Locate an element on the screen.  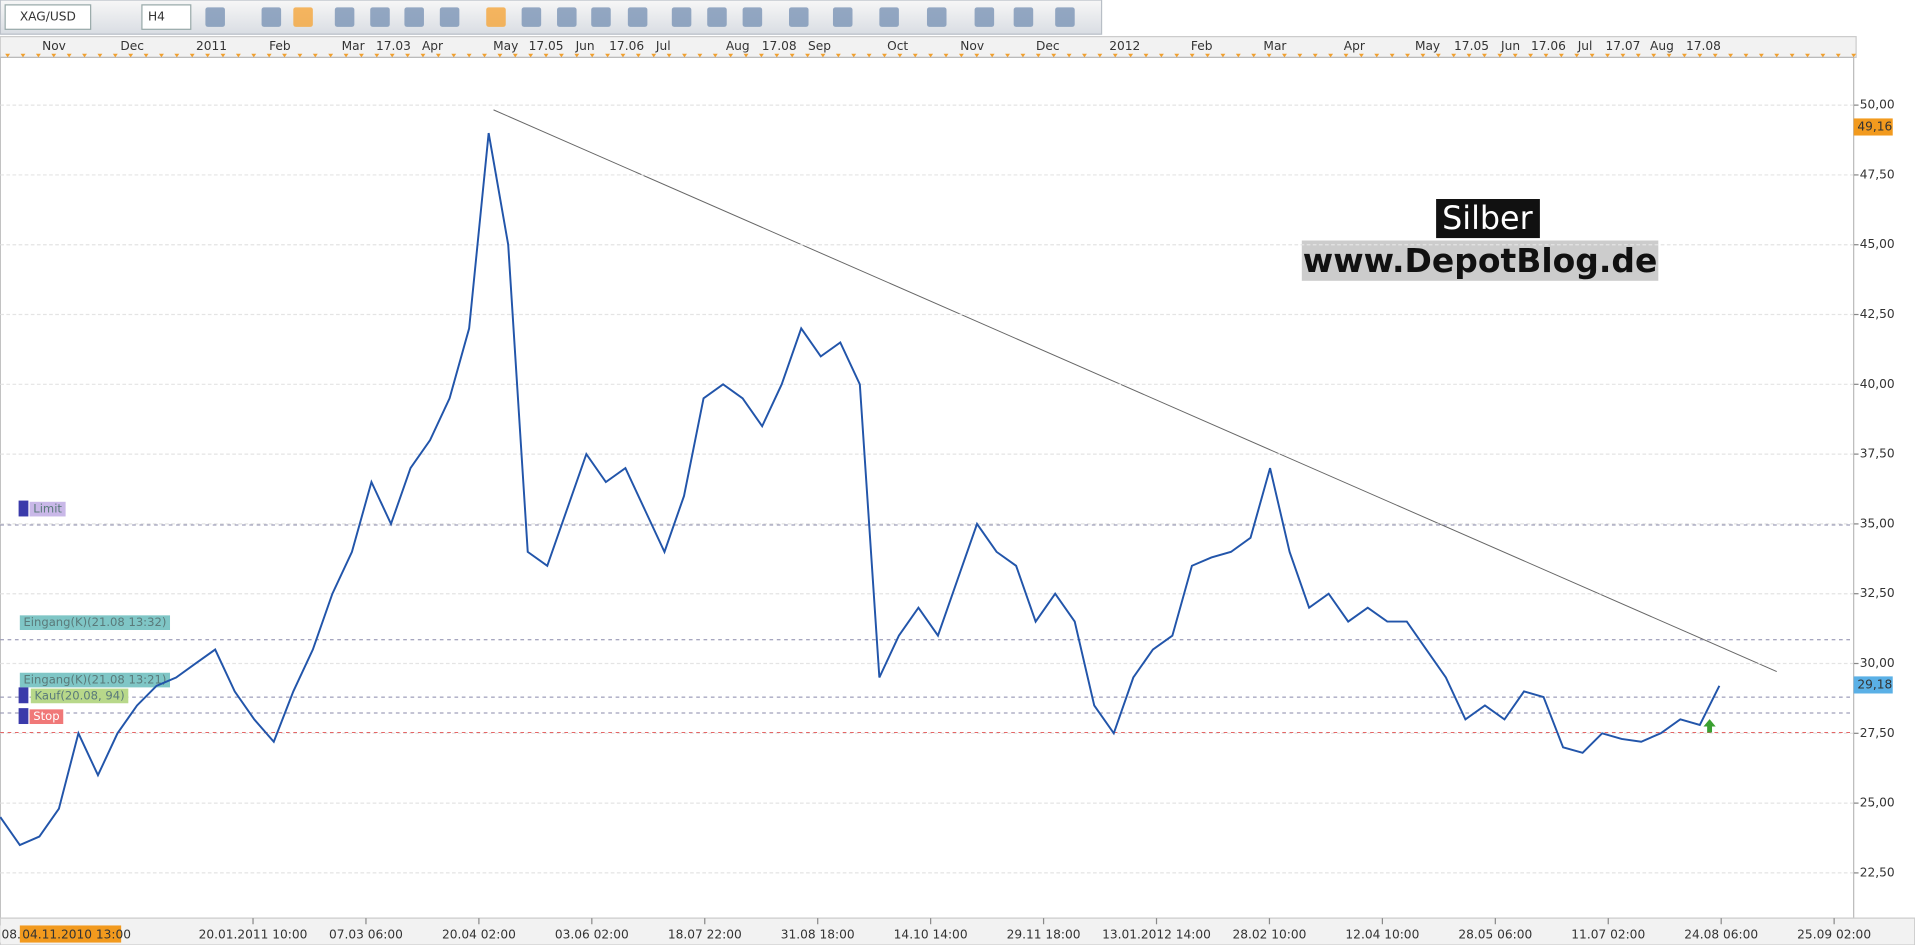
axis-start: 08. is located at coordinates (11, 935).